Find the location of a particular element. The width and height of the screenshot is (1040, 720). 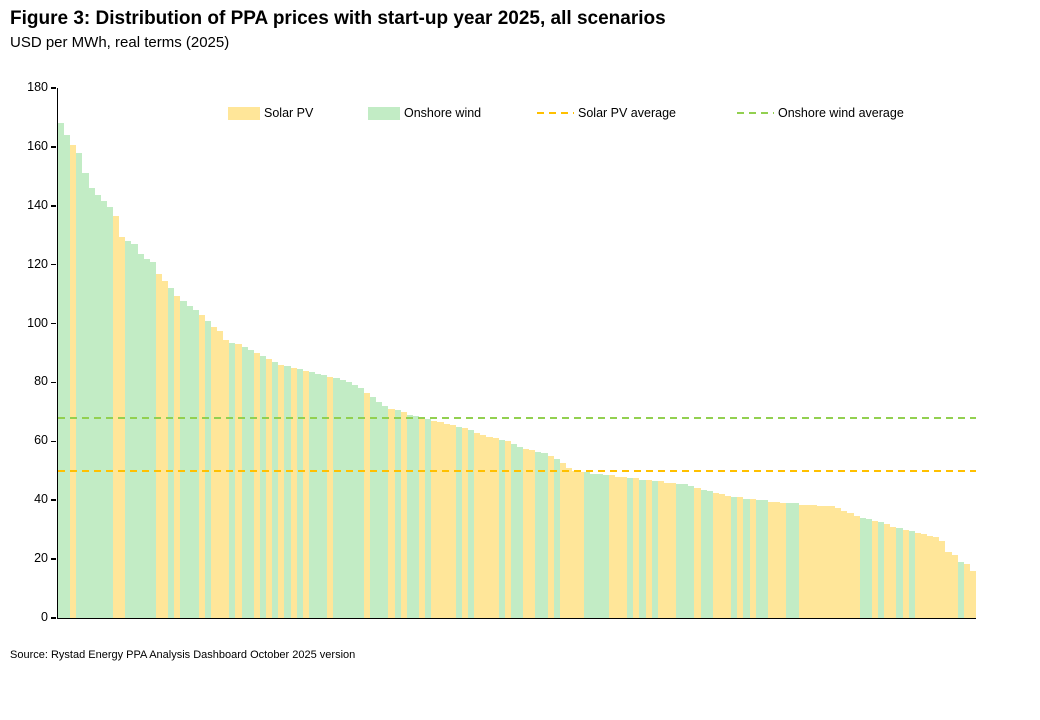

legend-item-solar-pv-average: Solar PV average is located at coordinates (606, 113).